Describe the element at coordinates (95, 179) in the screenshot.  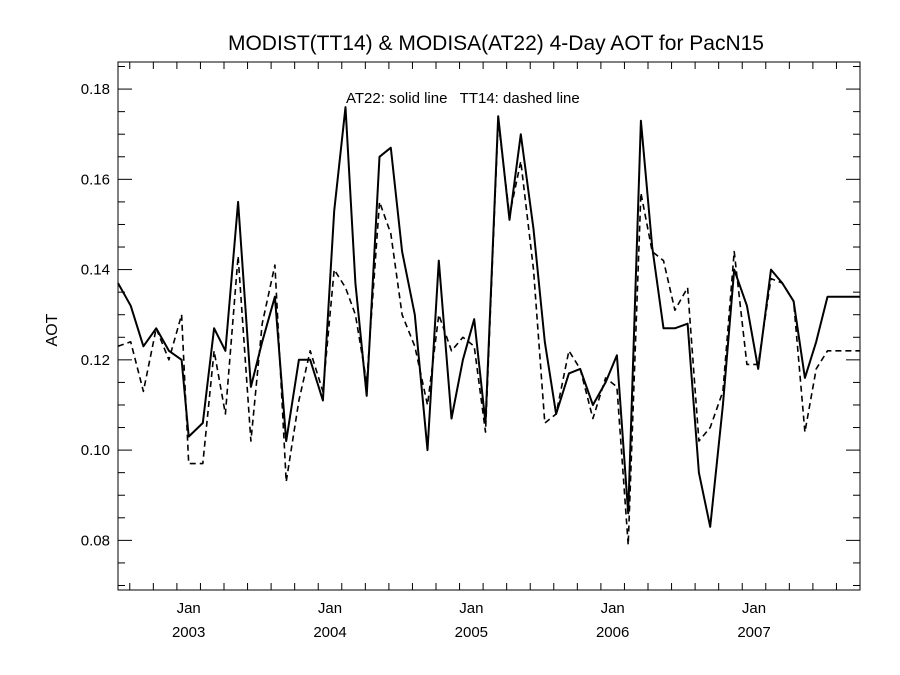
I see `y-tick-label: 0.16` at that location.